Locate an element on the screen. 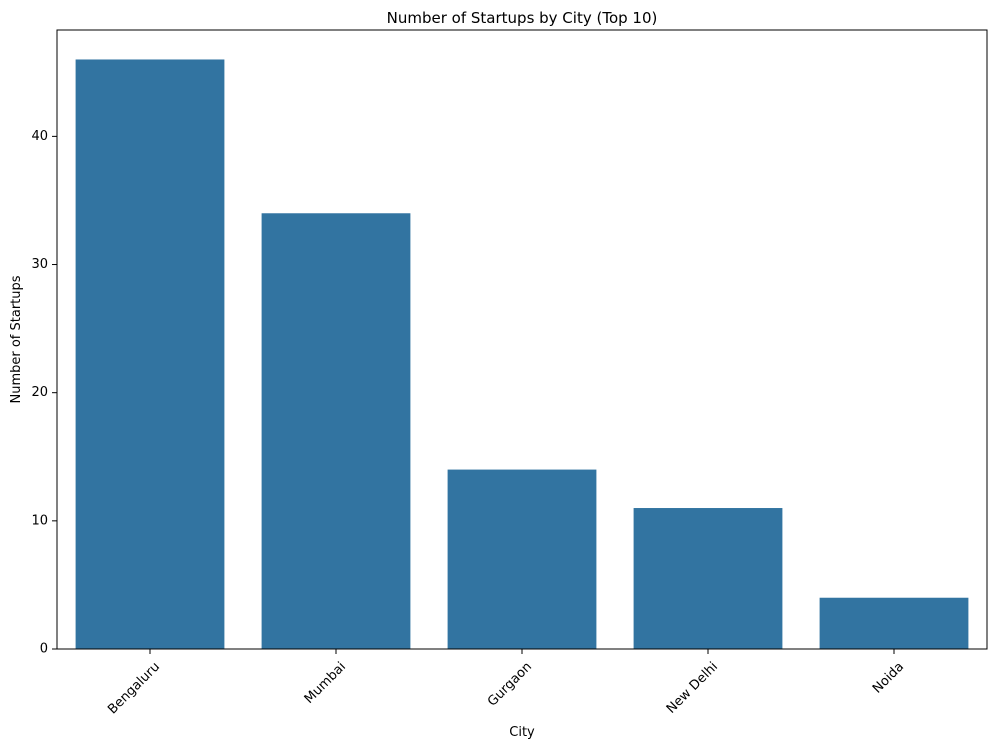 This screenshot has width=996, height=748. x-tick-label: Mumbai is located at coordinates (325, 682).